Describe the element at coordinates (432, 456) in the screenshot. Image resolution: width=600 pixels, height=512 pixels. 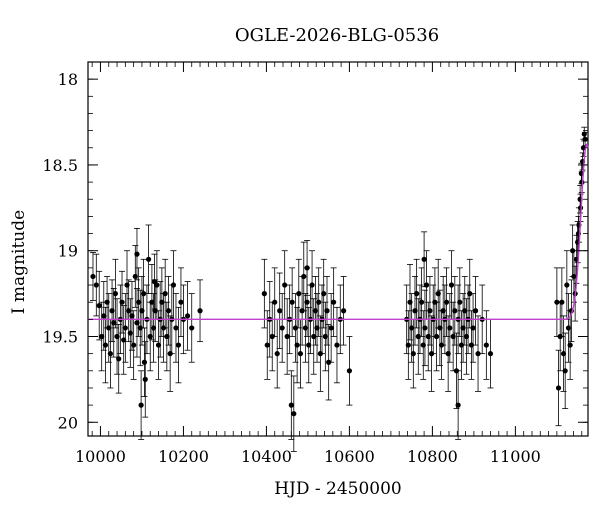
I see `x-tick-label: 10800` at that location.